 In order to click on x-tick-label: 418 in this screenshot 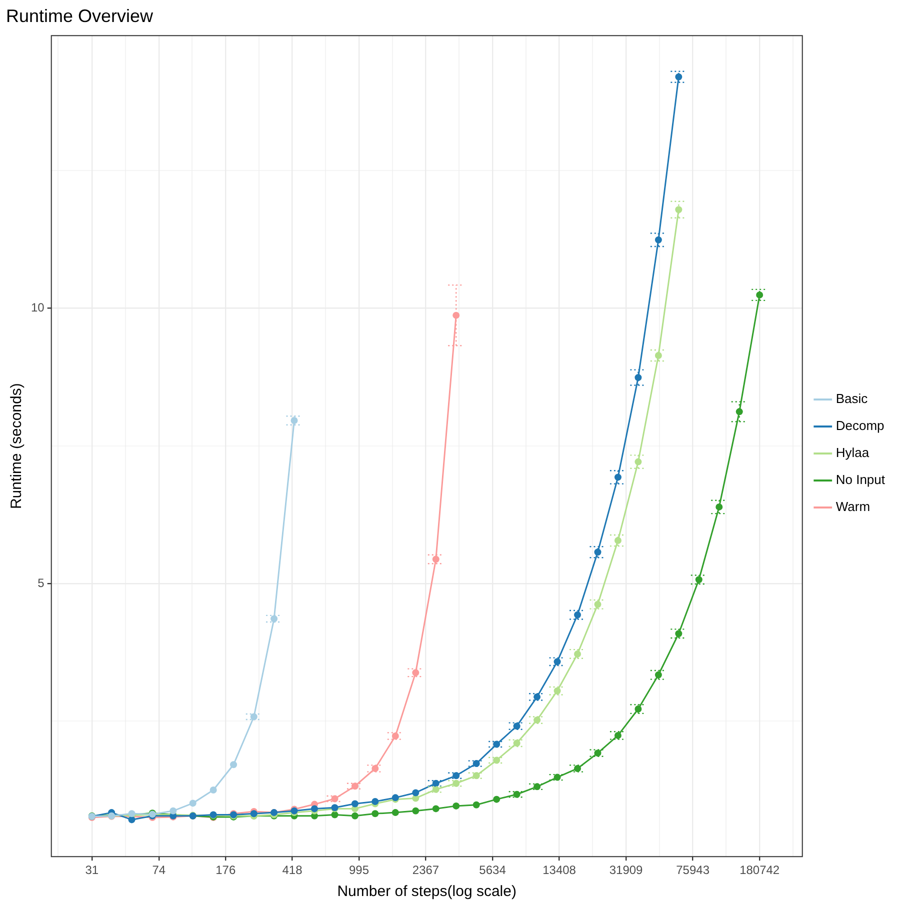, I will do `click(292, 870)`.